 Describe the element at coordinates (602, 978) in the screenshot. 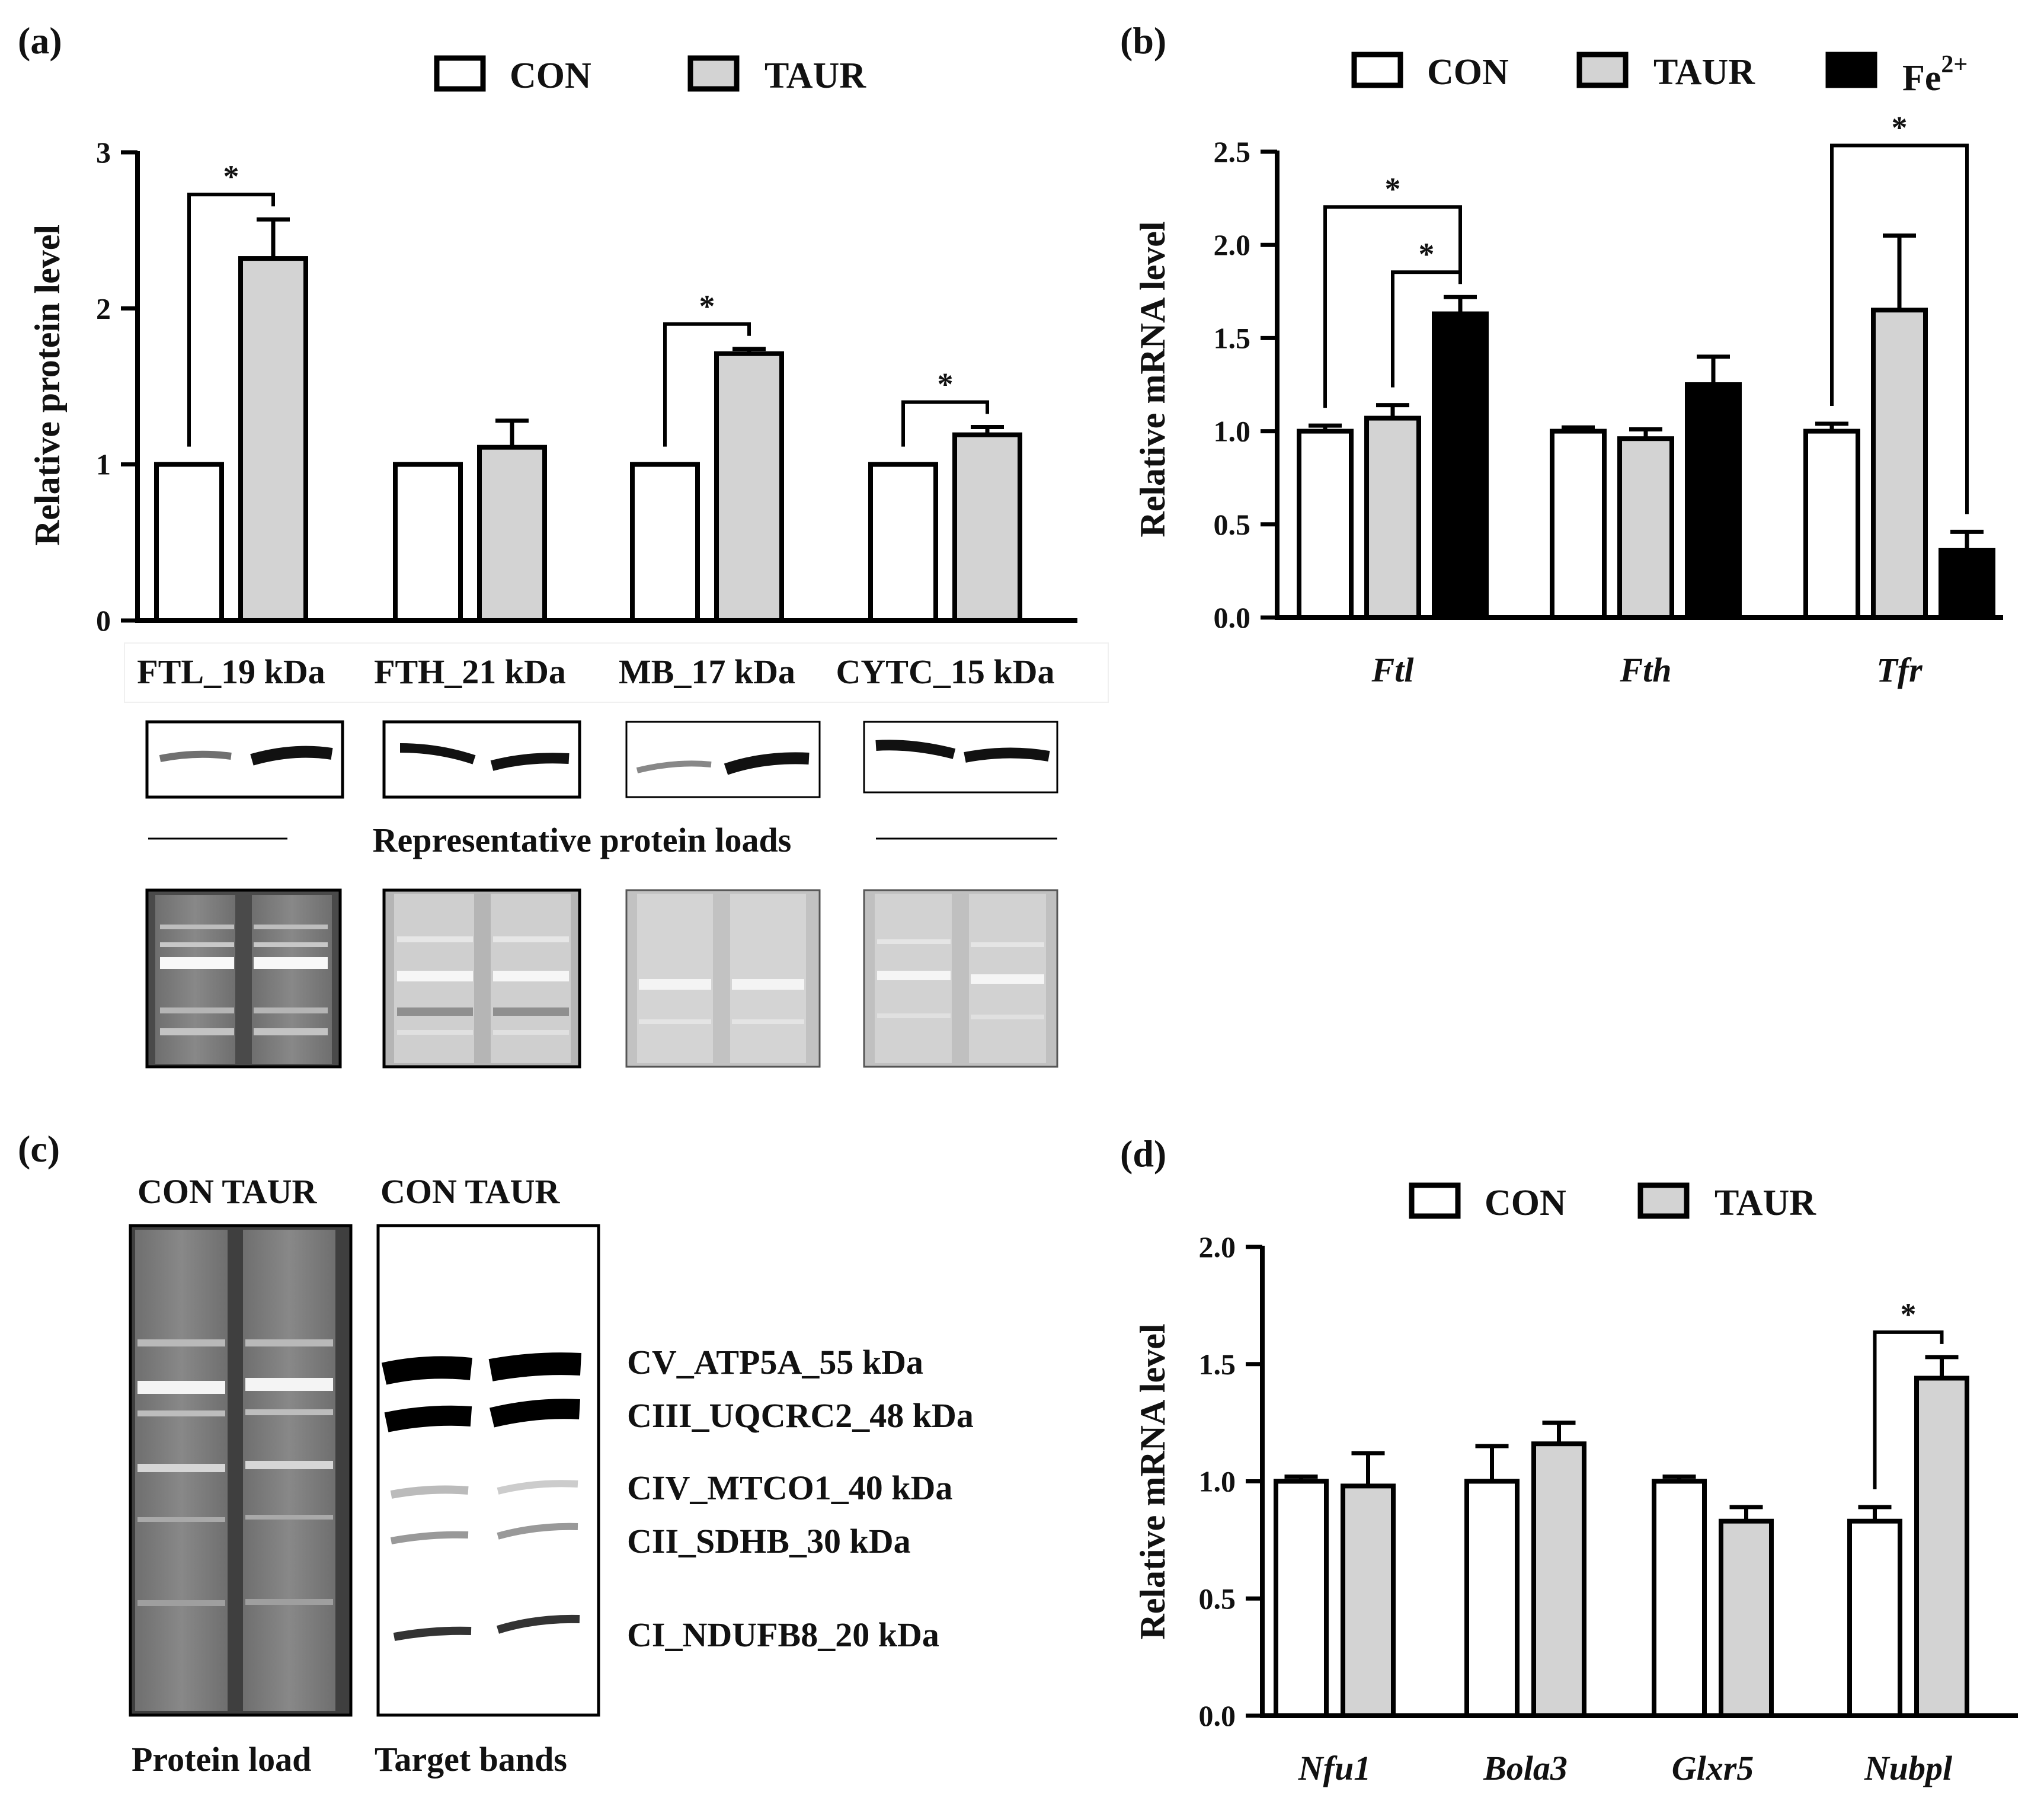

I see `panel-a-load-gels` at that location.